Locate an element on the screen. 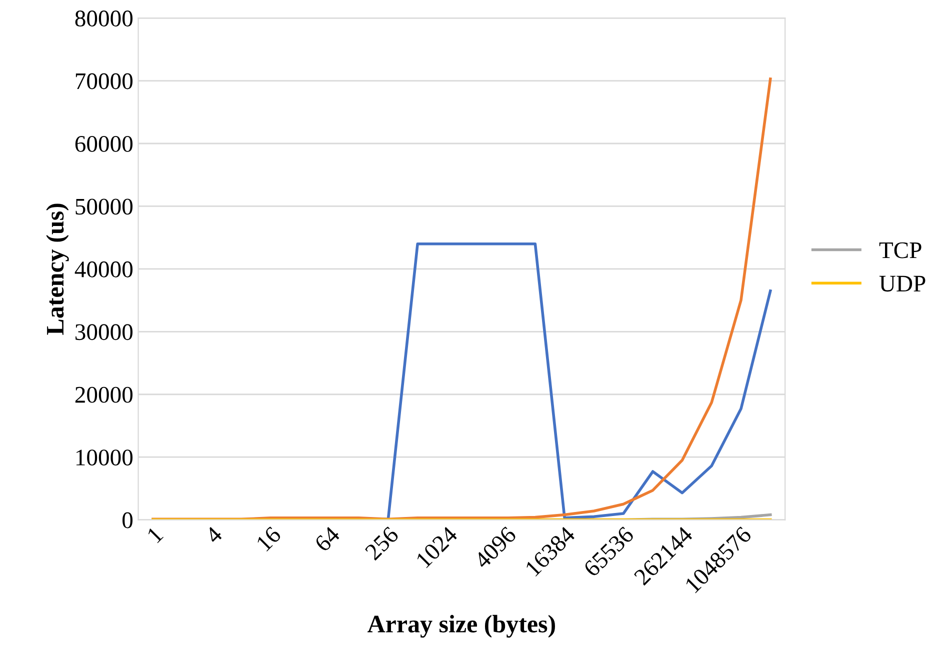 The image size is (928, 669). x-tick-label: 16 is located at coordinates (269, 539).